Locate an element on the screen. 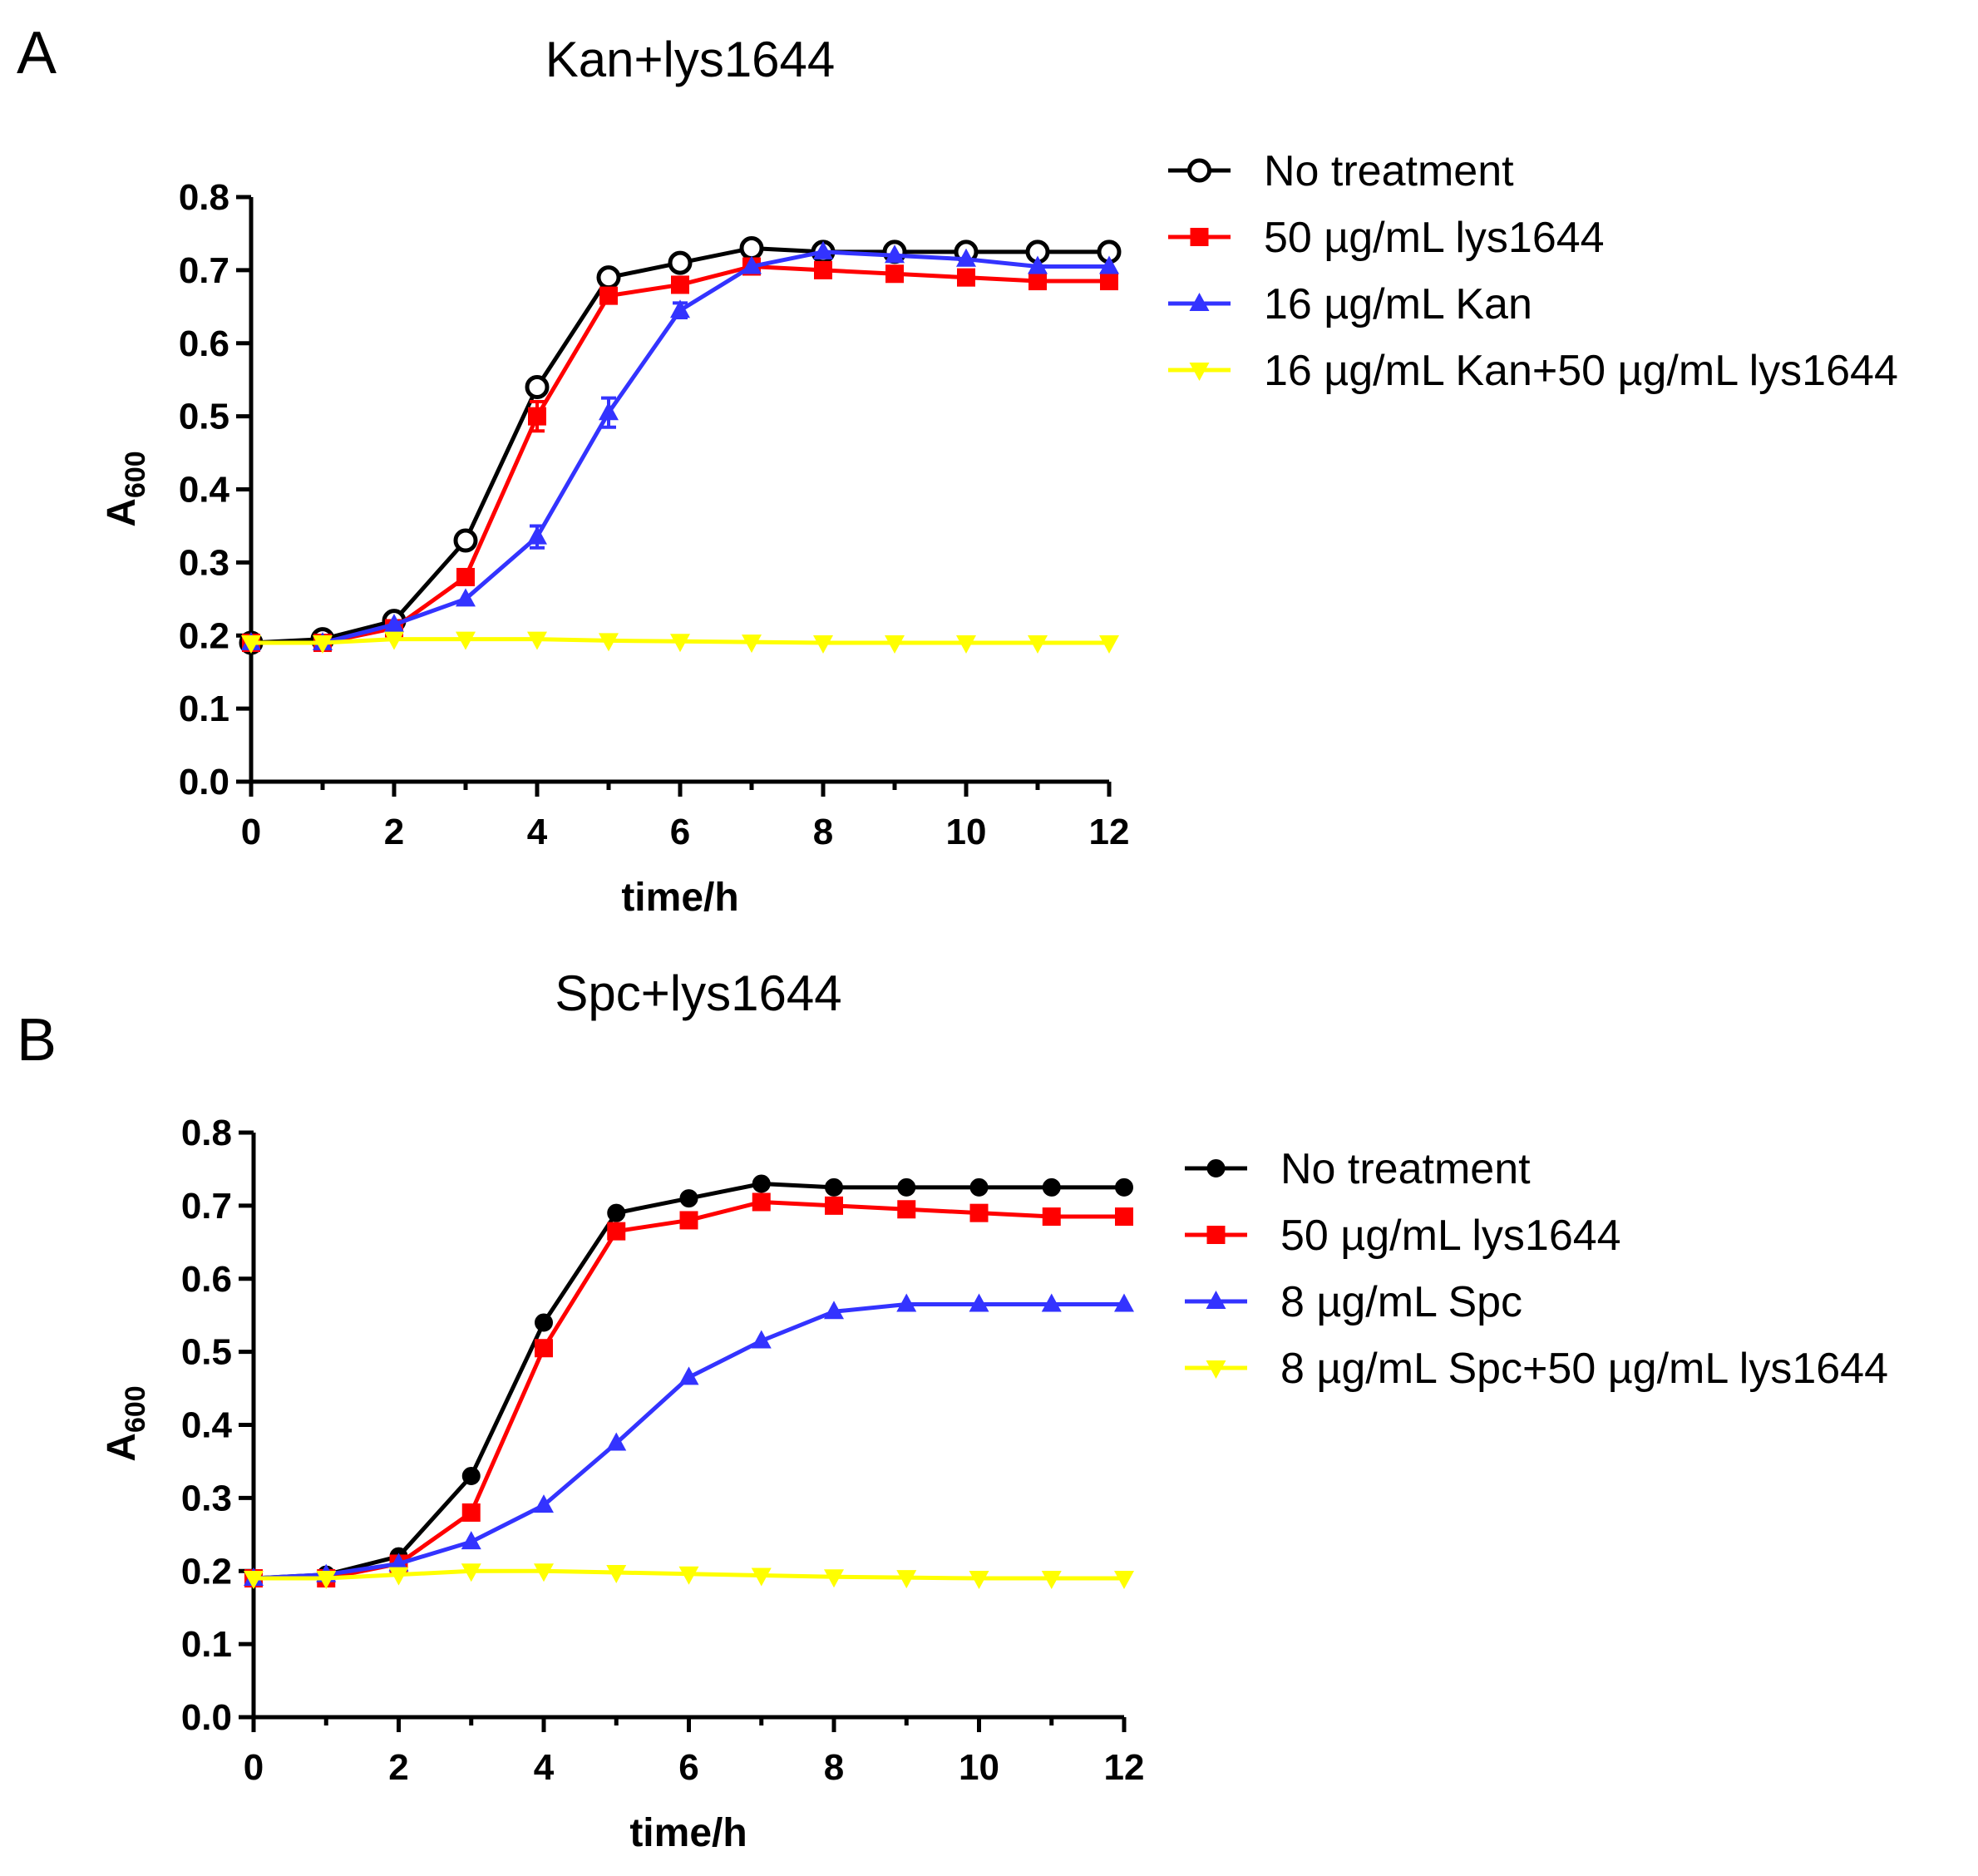 The width and height of the screenshot is (1978, 1876). panel-b-y-axis-label: A600 is located at coordinates (125, 1423).